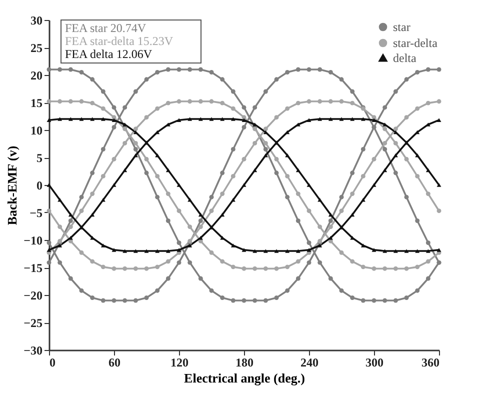 Image resolution: width=486 pixels, height=414 pixels. What do you see at coordinates (375, 363) in the screenshot?
I see `x-tick-label: 300` at bounding box center [375, 363].